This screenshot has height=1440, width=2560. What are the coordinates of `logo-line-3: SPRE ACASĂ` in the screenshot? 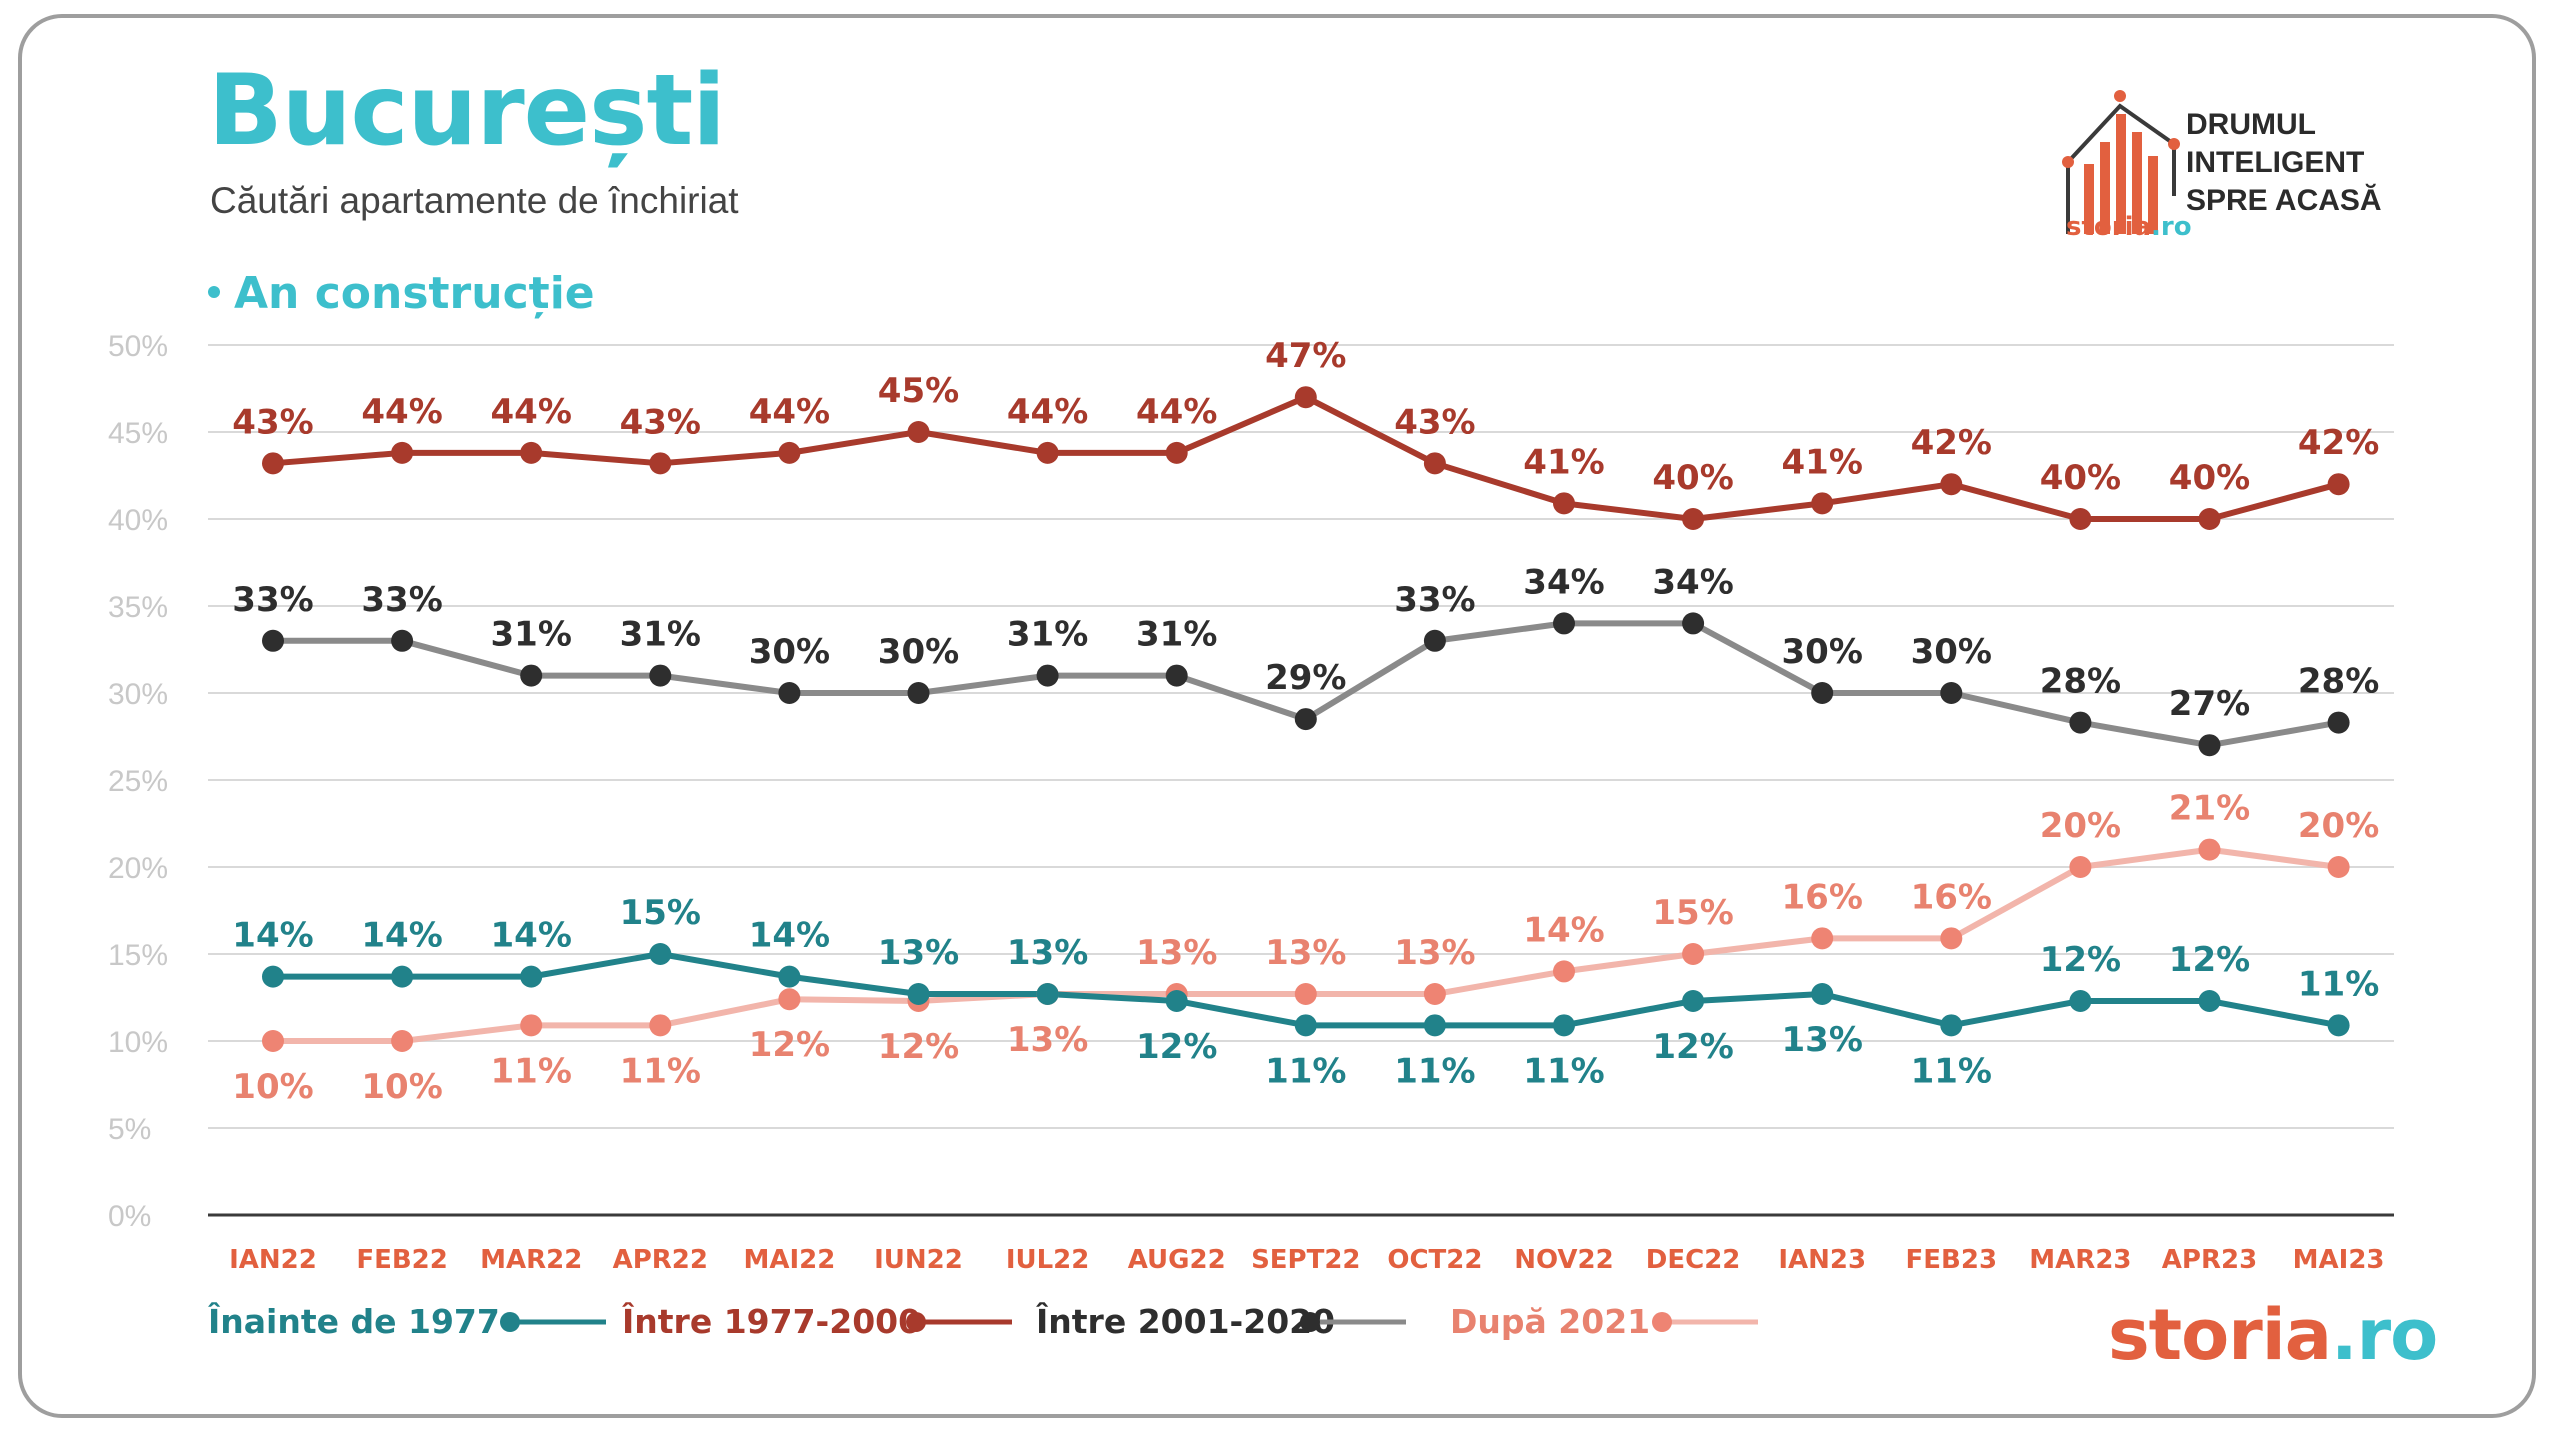 It's located at (2284, 200).